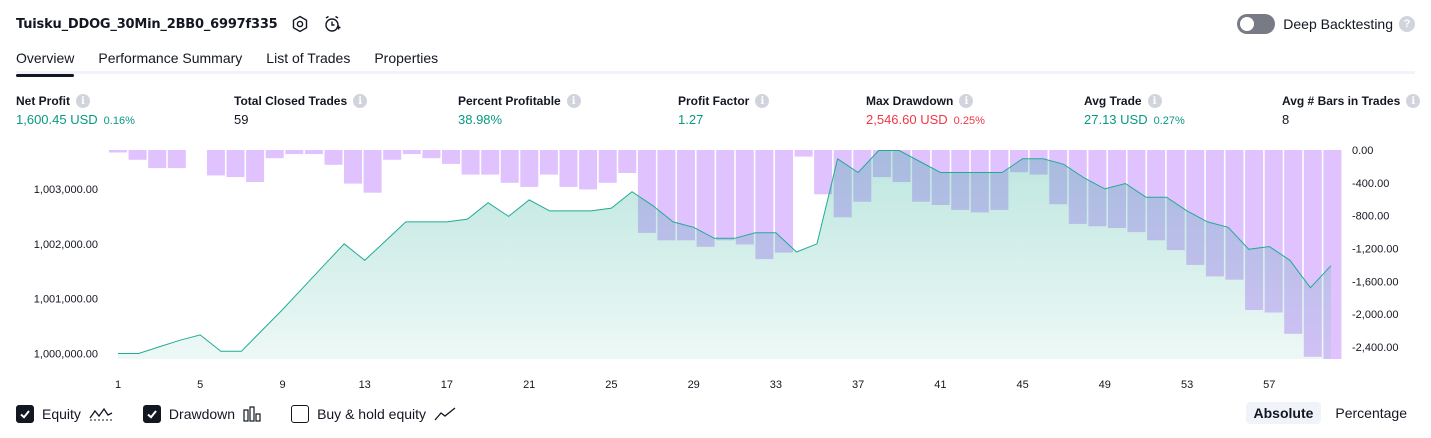  Describe the element at coordinates (1407, 24) in the screenshot. I see `help-icon: ?` at that location.